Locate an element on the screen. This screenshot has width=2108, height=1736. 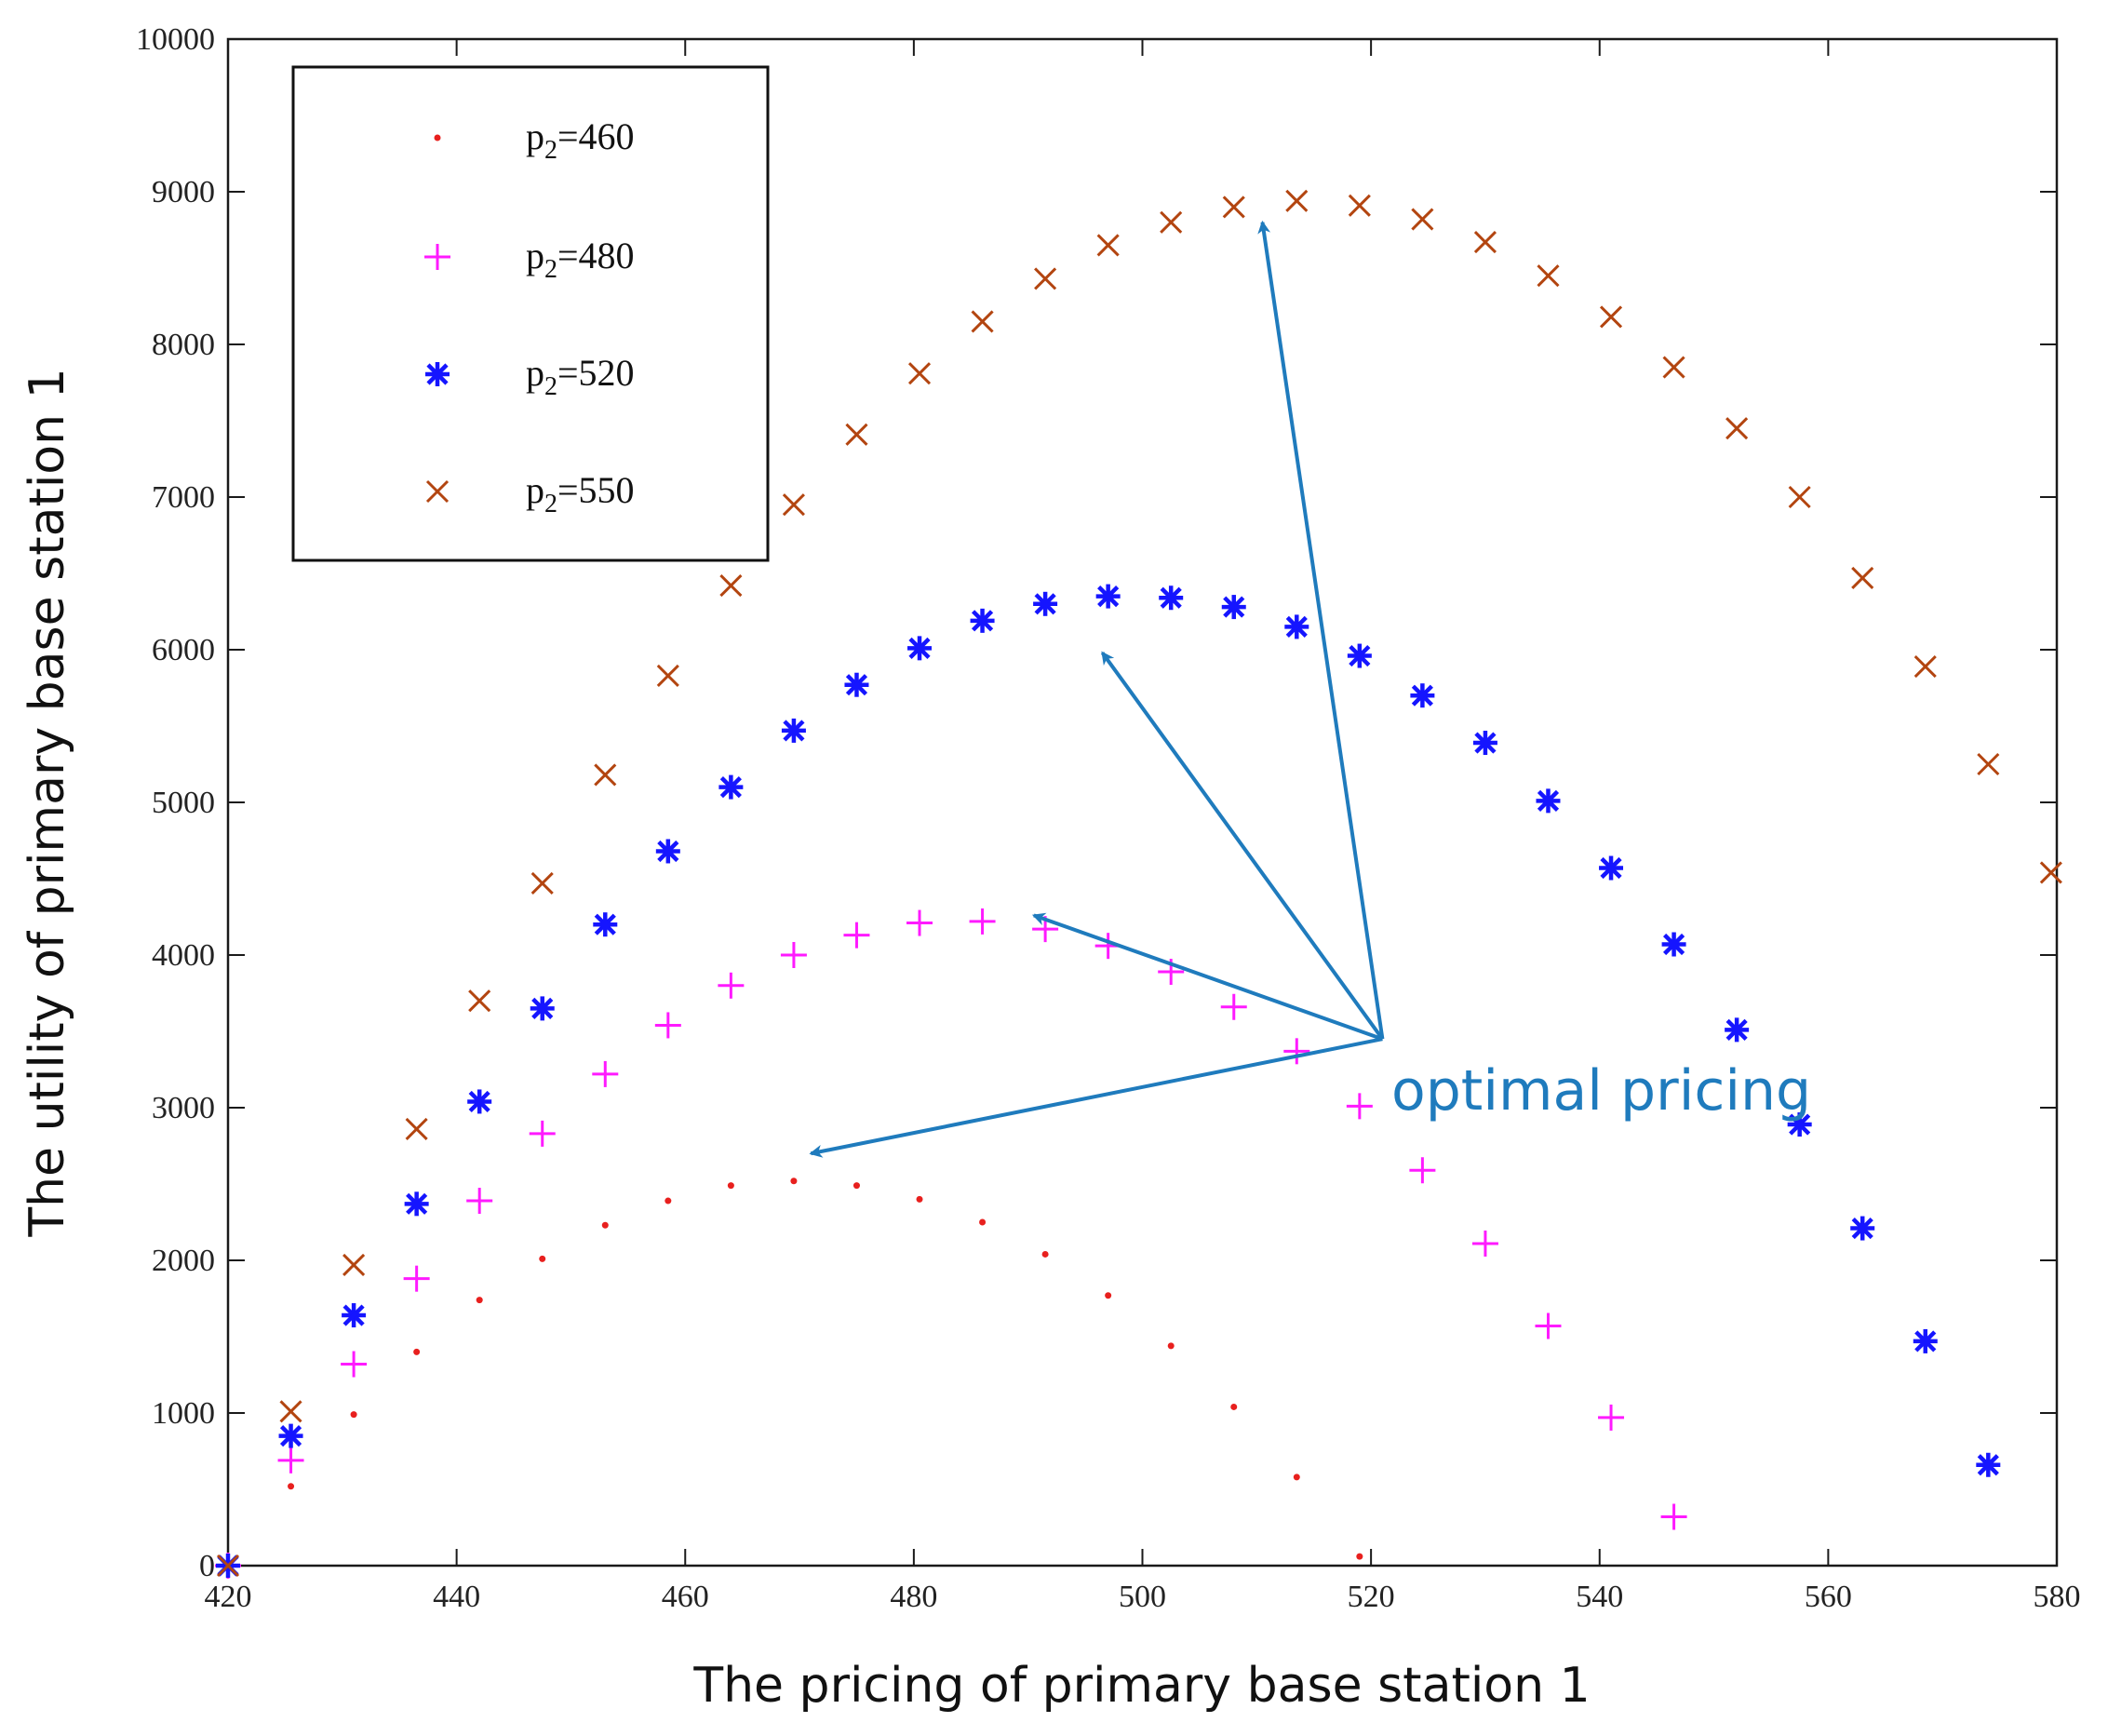
legend-label-0: p2=460 is located at coordinates (580, 140).